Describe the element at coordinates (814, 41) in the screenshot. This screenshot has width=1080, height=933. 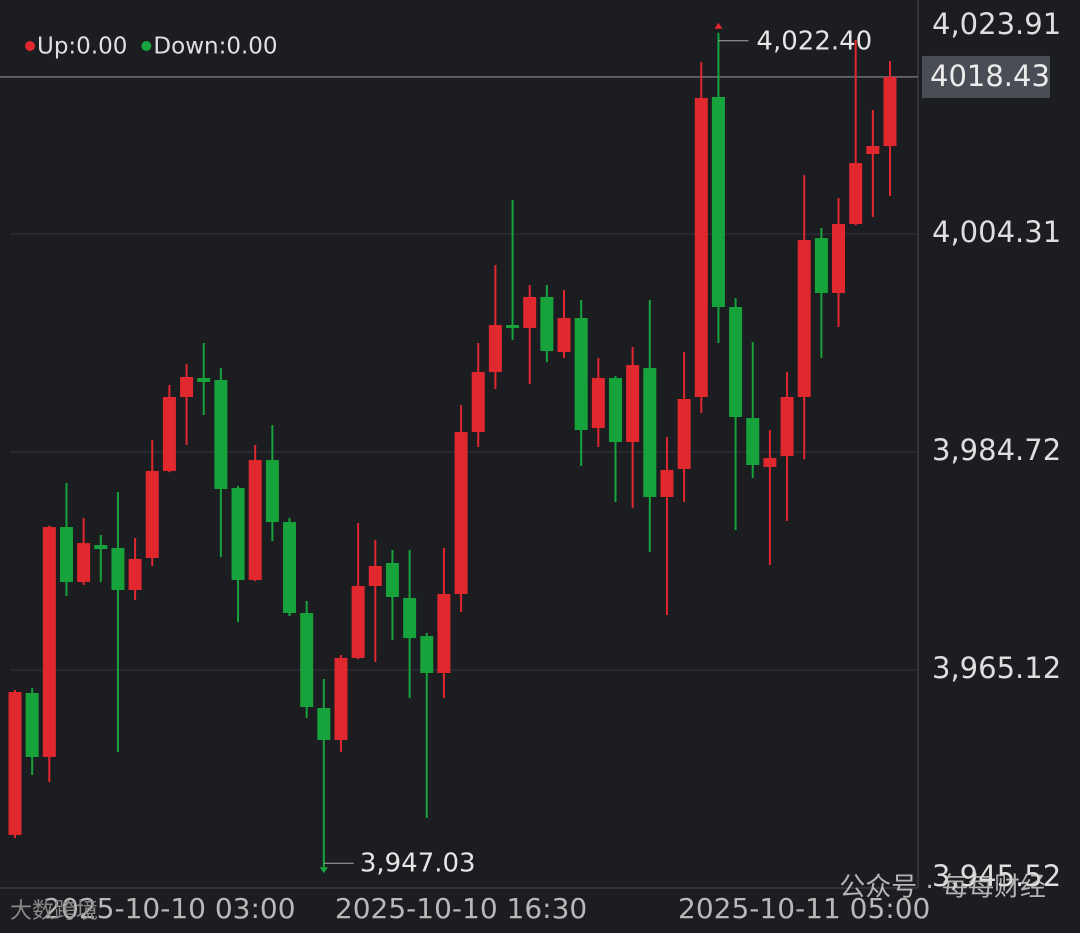
I see `high-label: 4,022.40` at that location.